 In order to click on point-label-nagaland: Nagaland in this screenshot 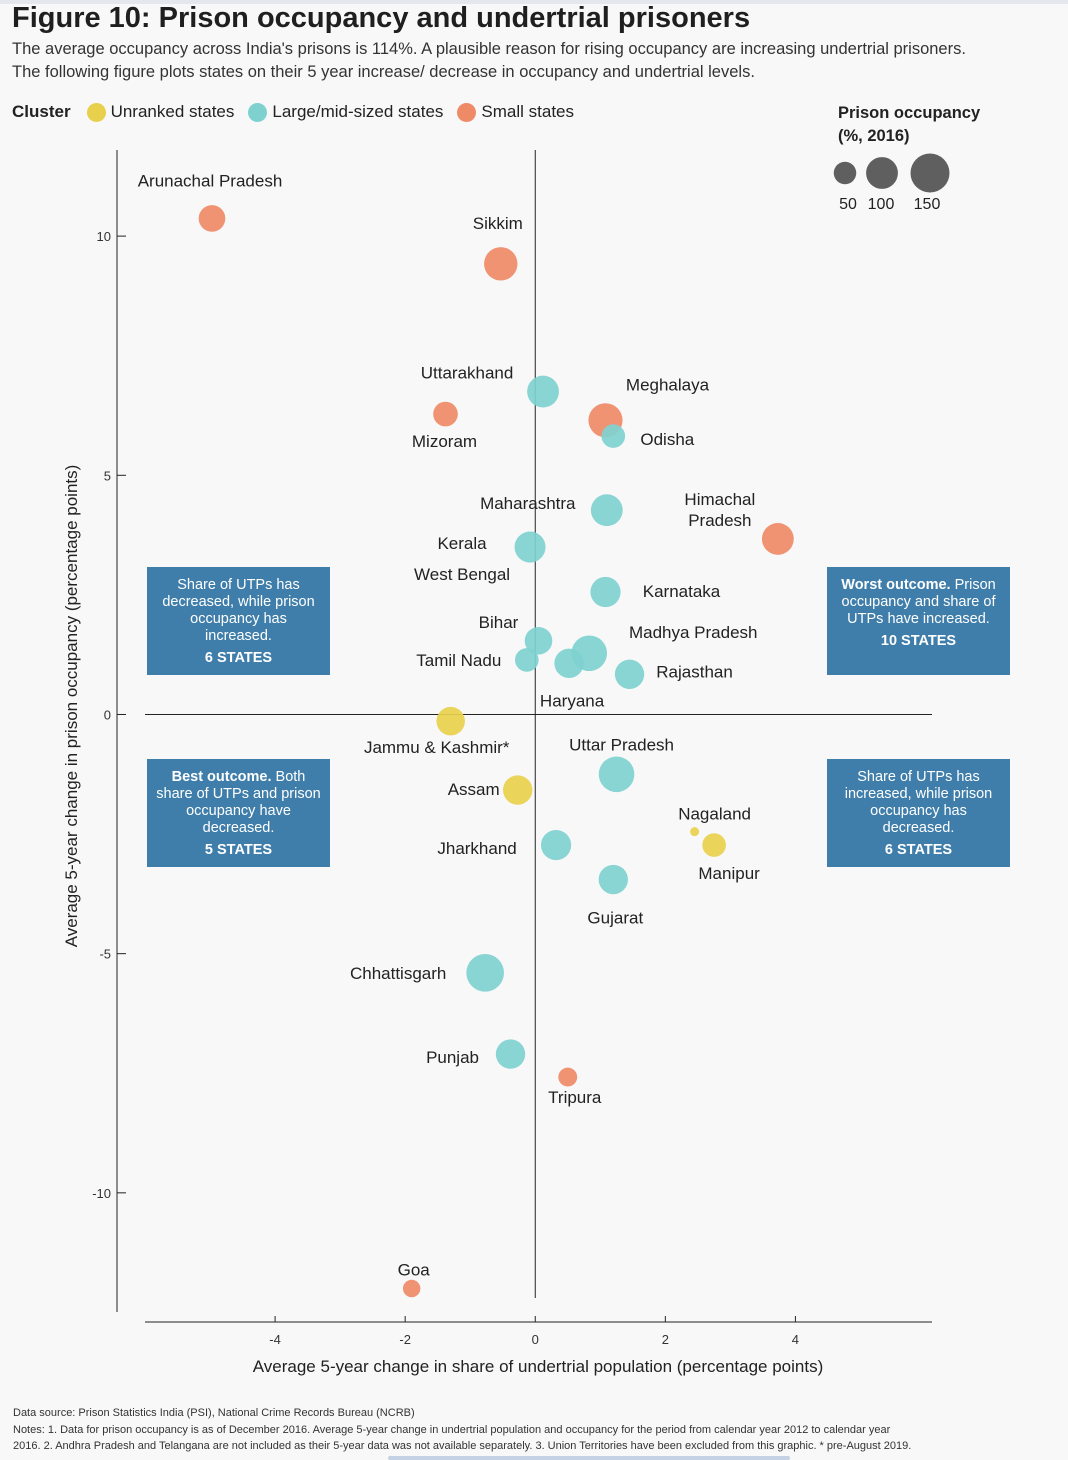, I will do `click(714, 814)`.